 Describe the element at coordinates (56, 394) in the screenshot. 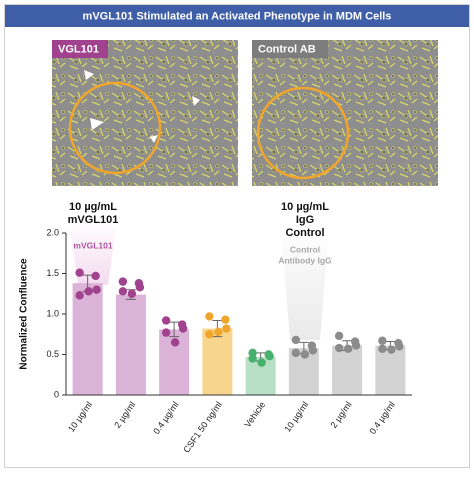

I see `y-tick-label: 0` at that location.